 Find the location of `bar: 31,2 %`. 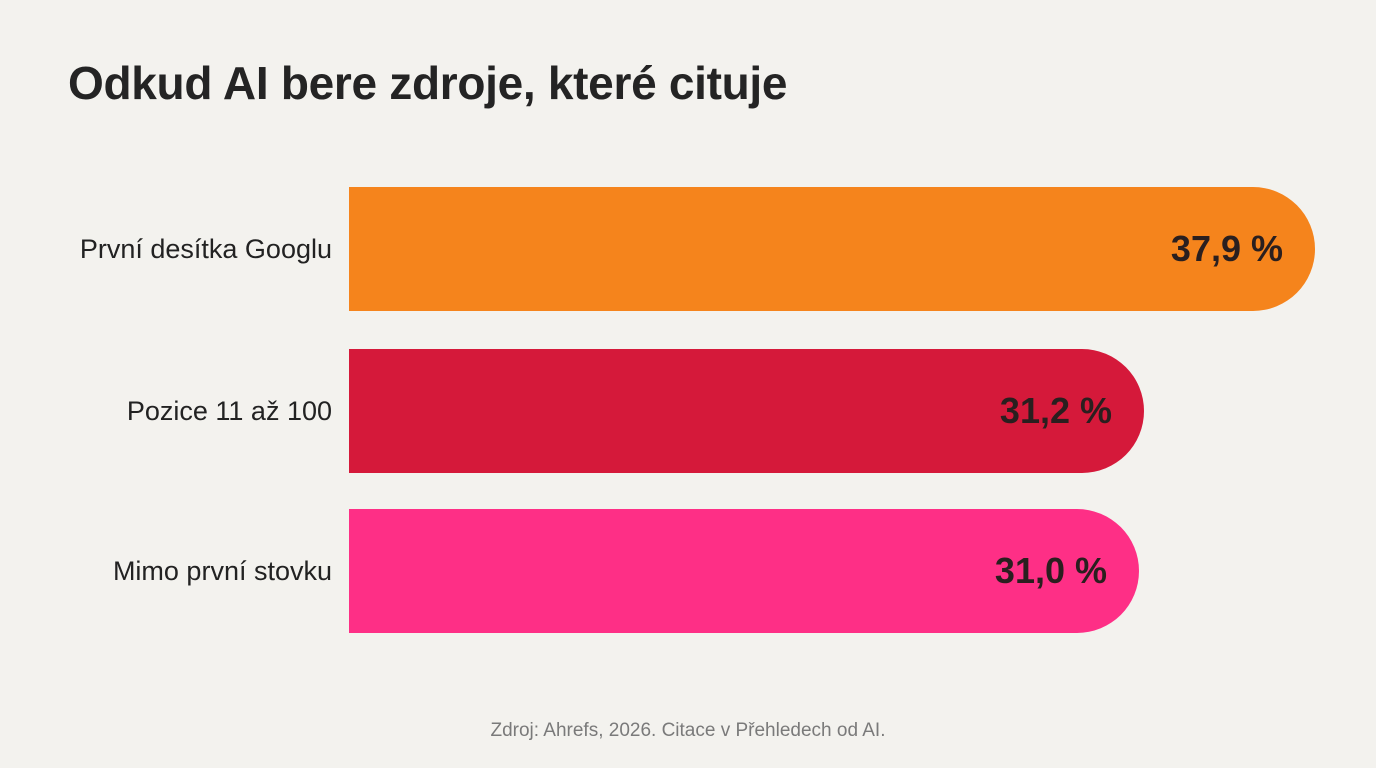

bar: 31,2 % is located at coordinates (746, 411).